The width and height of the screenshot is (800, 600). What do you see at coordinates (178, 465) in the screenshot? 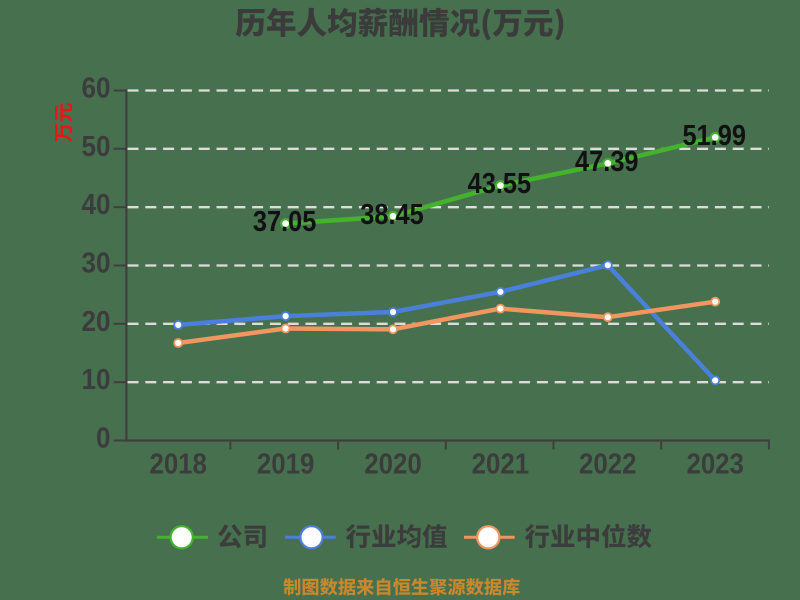
I see `svg-text: 2018` at bounding box center [178, 465].